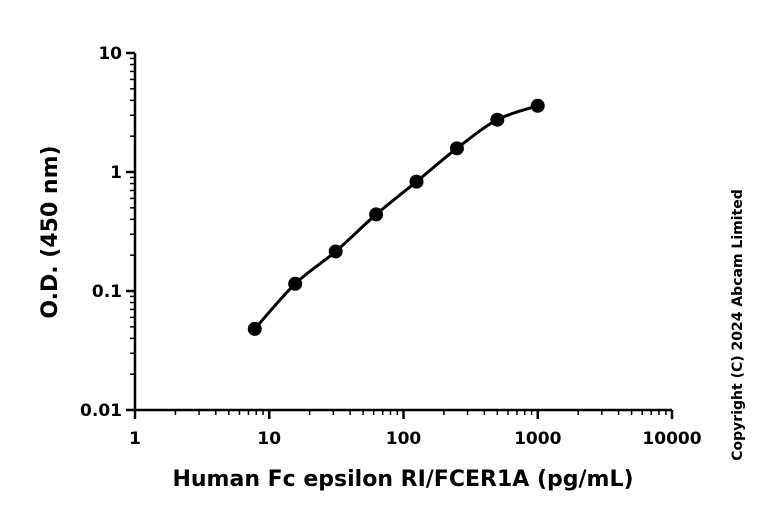  Describe the element at coordinates (404, 439) in the screenshot. I see `x-tick-label: 100` at that location.